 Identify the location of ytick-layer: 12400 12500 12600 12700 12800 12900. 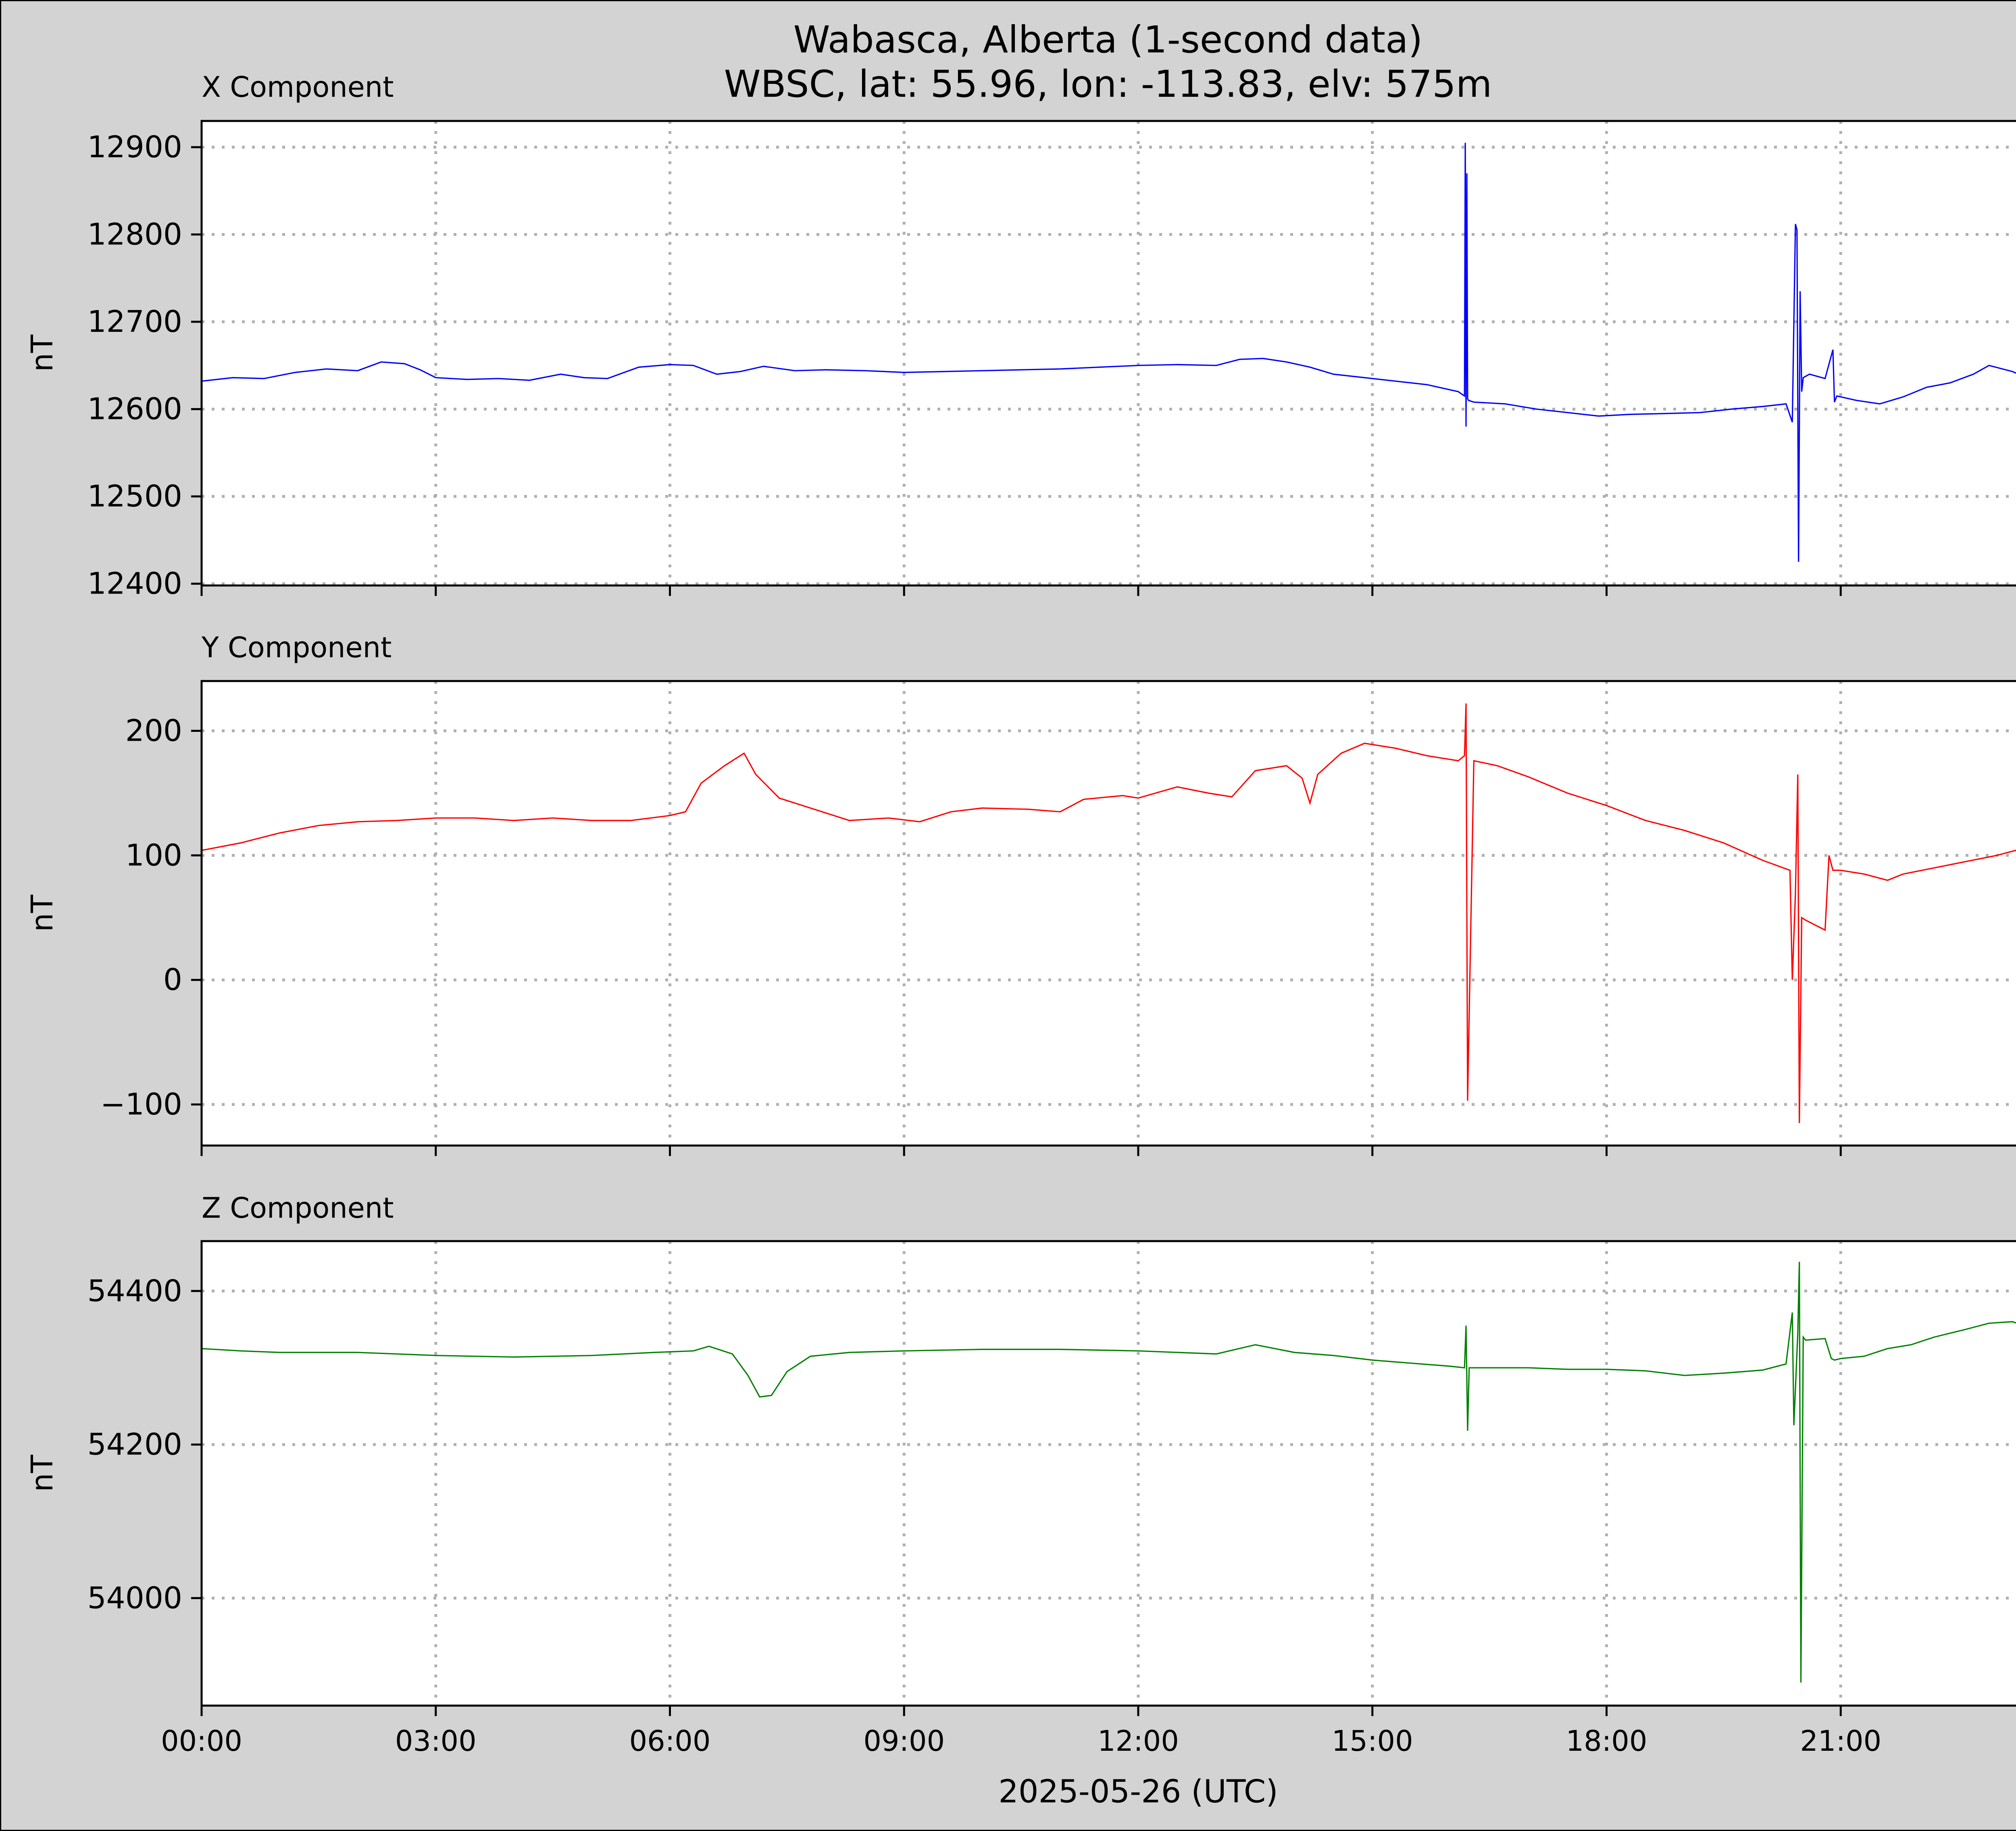
(144, 365).